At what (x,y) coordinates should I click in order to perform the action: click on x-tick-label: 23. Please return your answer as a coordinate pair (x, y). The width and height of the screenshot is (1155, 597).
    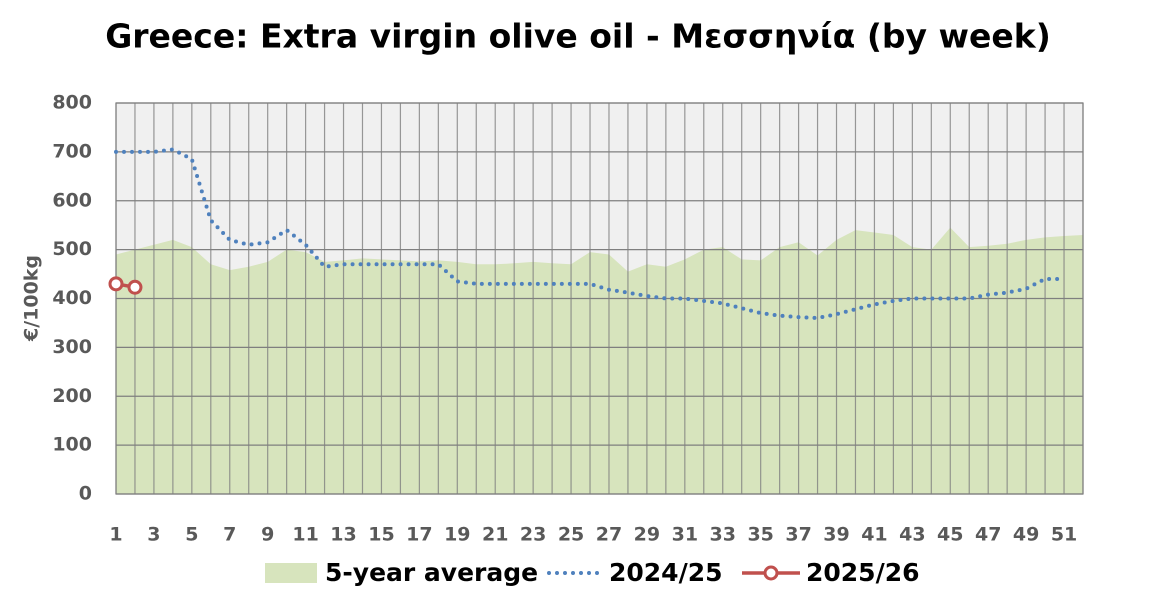
    Looking at the image, I should click on (533, 535).